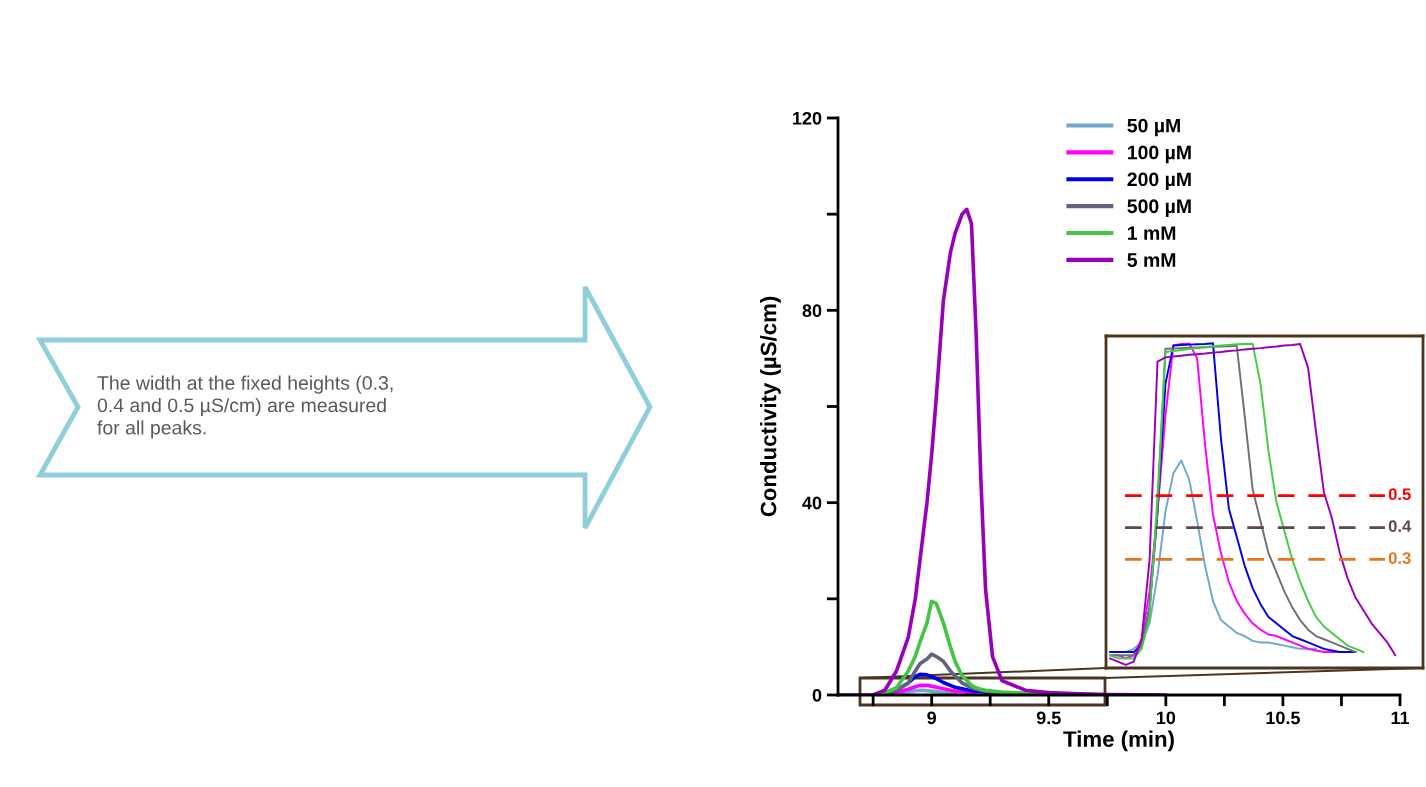 Image resolution: width=1426 pixels, height=787 pixels. I want to click on x-tick-label: 9.5, so click(1048, 718).